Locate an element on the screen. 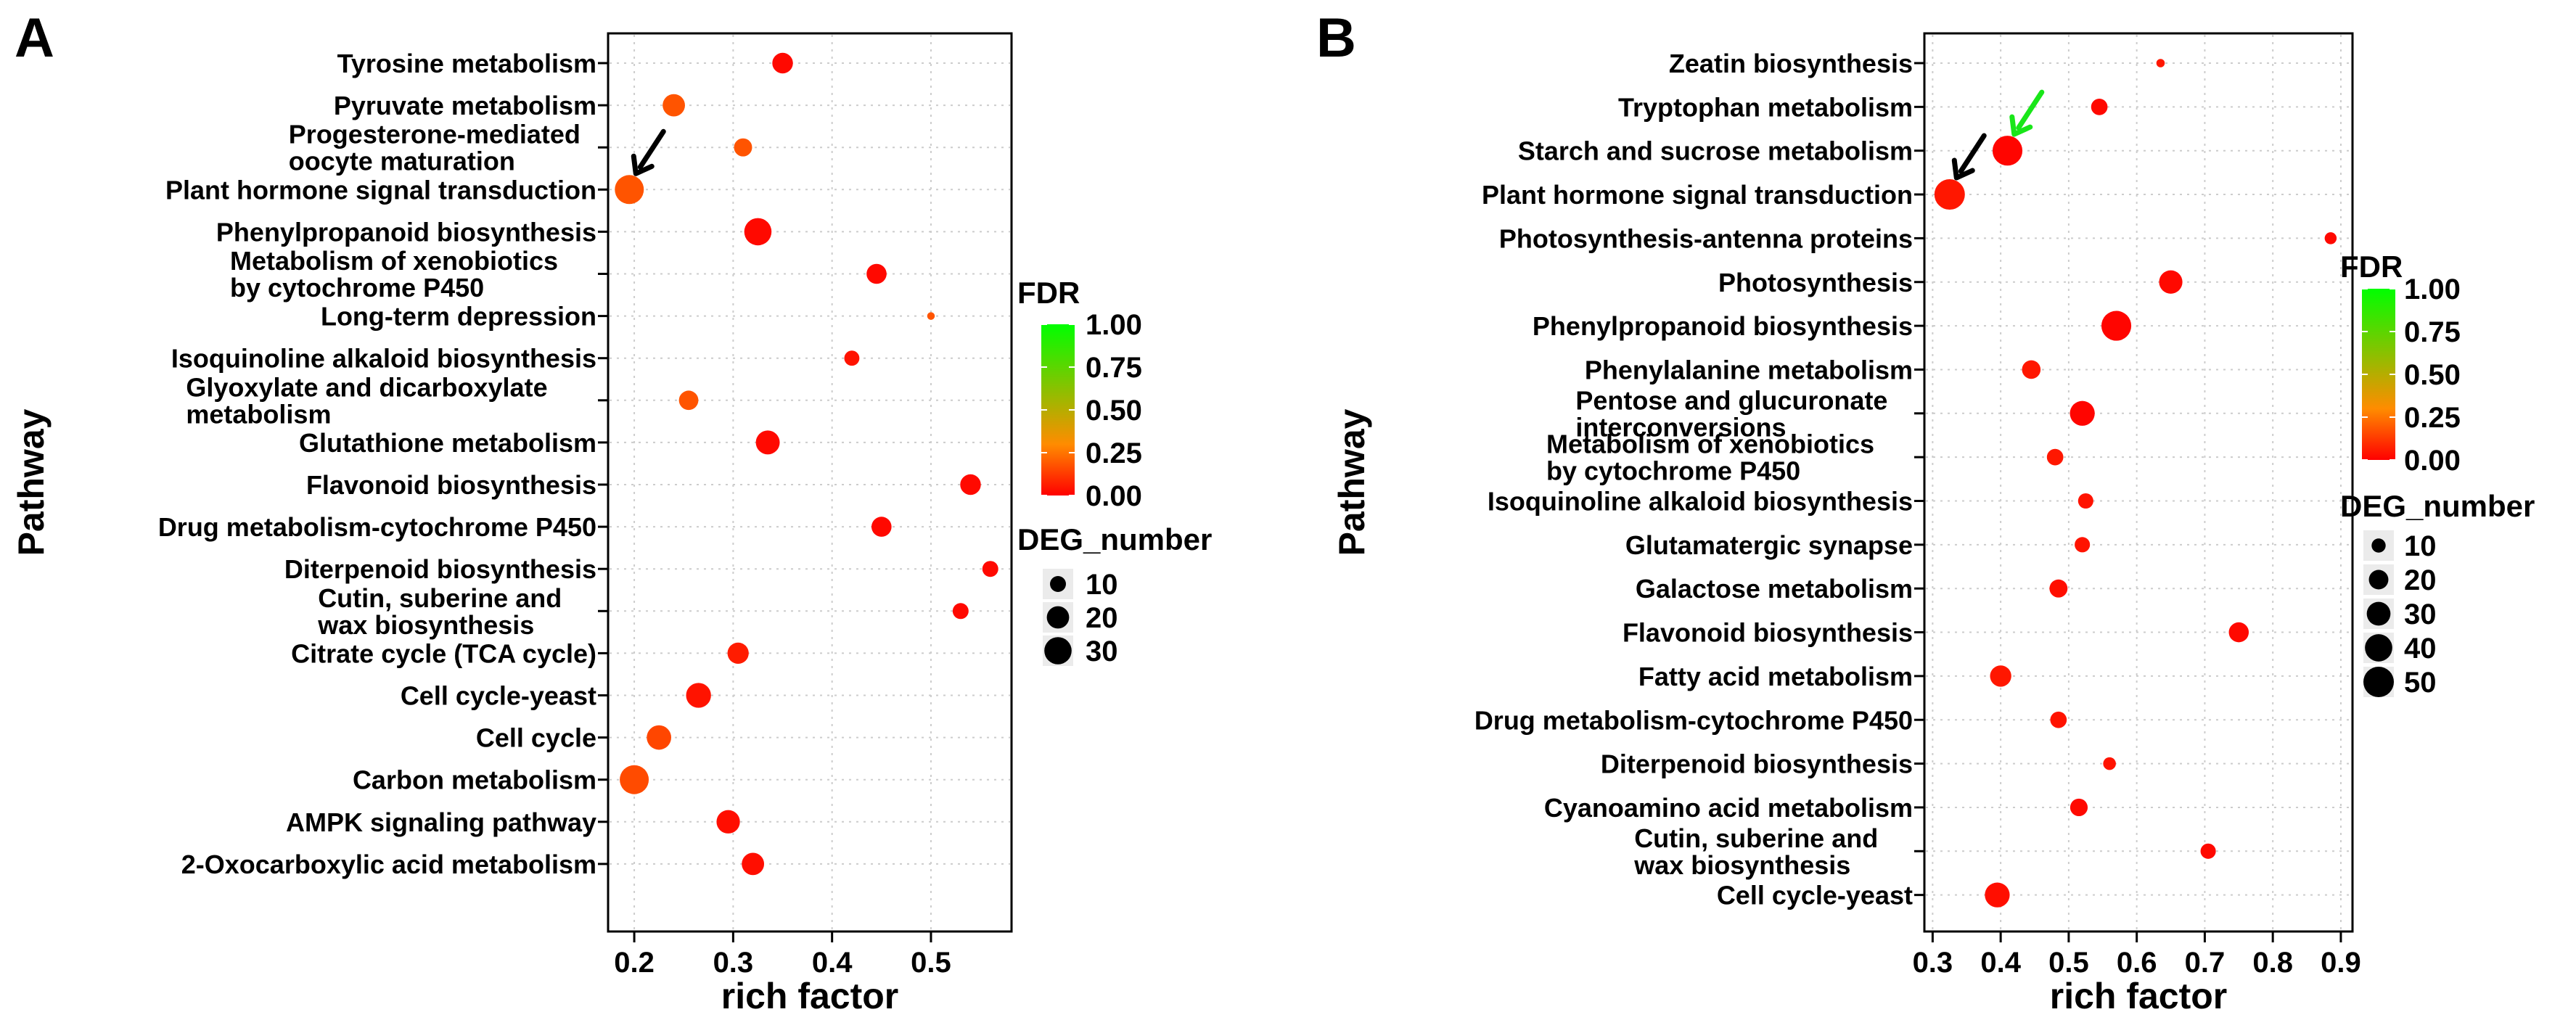 This screenshot has height=1020, width=2576. panel-a-category-label: AMPK signaling pathway is located at coordinates (441, 822).